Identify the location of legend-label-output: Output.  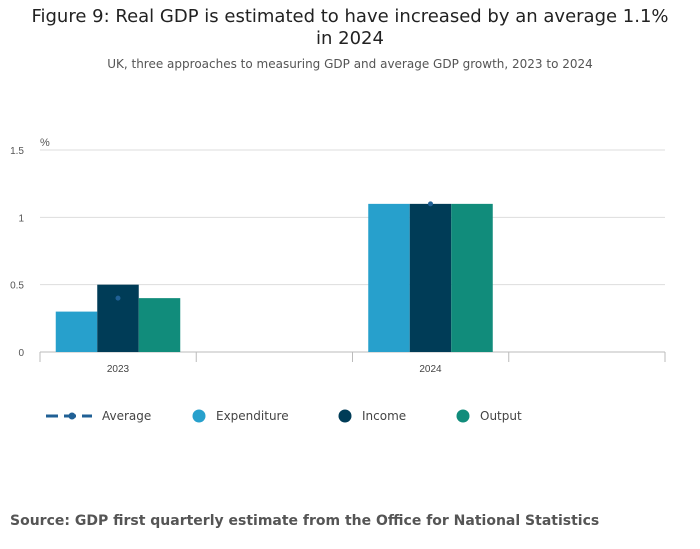
(501, 416).